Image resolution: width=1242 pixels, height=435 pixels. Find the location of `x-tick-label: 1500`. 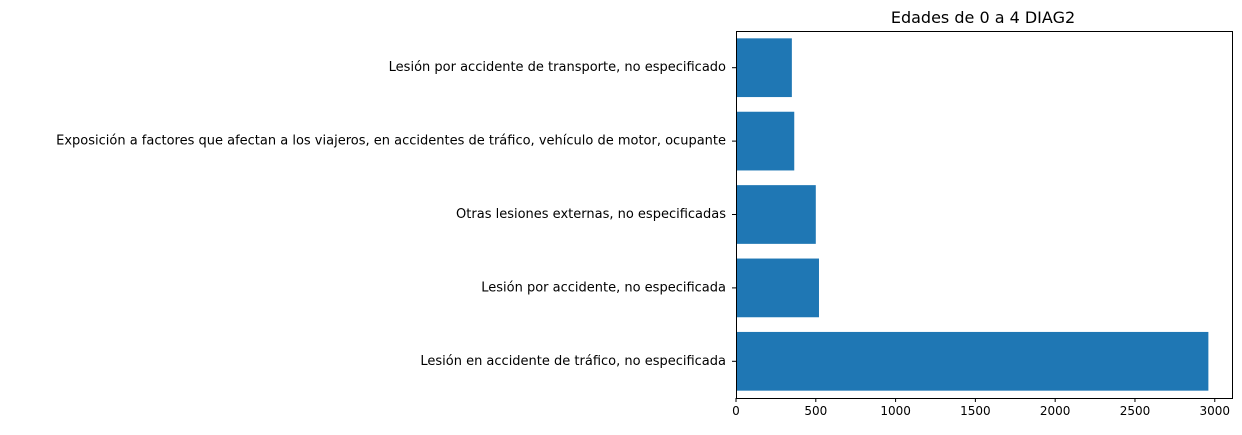

x-tick-label: 1500 is located at coordinates (975, 411).